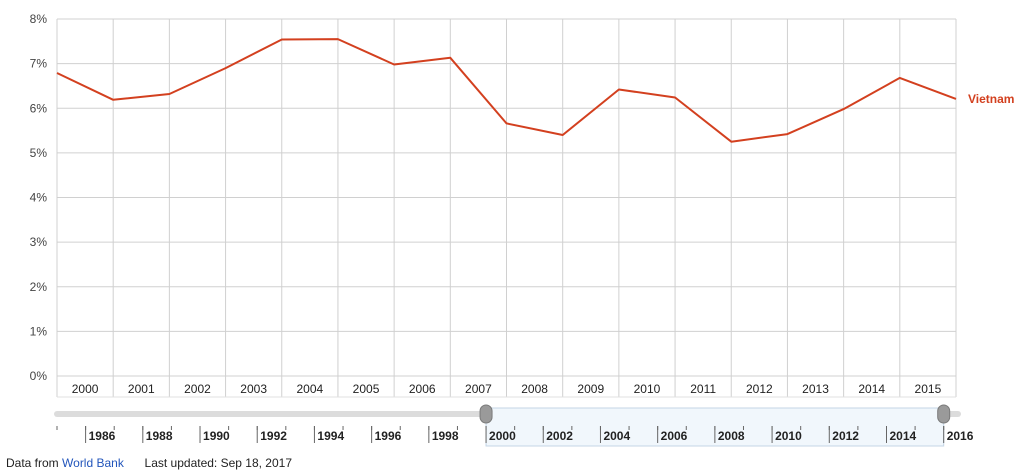  Describe the element at coordinates (39, 242) in the screenshot. I see `y-tick-label: 3%` at that location.